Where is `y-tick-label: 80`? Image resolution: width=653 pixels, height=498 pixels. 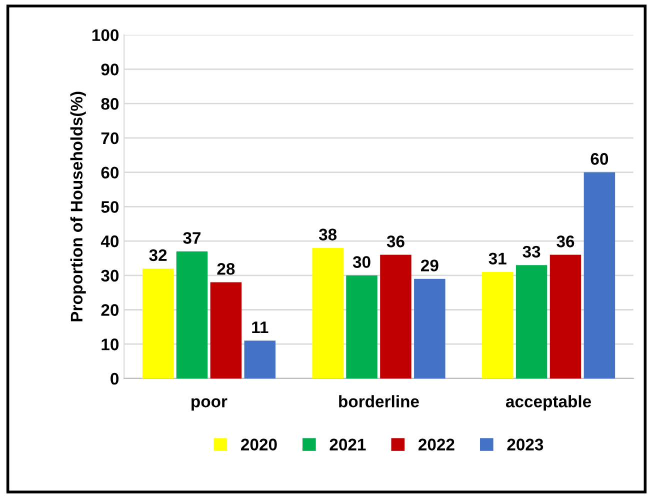 y-tick-label: 80 is located at coordinates (110, 104).